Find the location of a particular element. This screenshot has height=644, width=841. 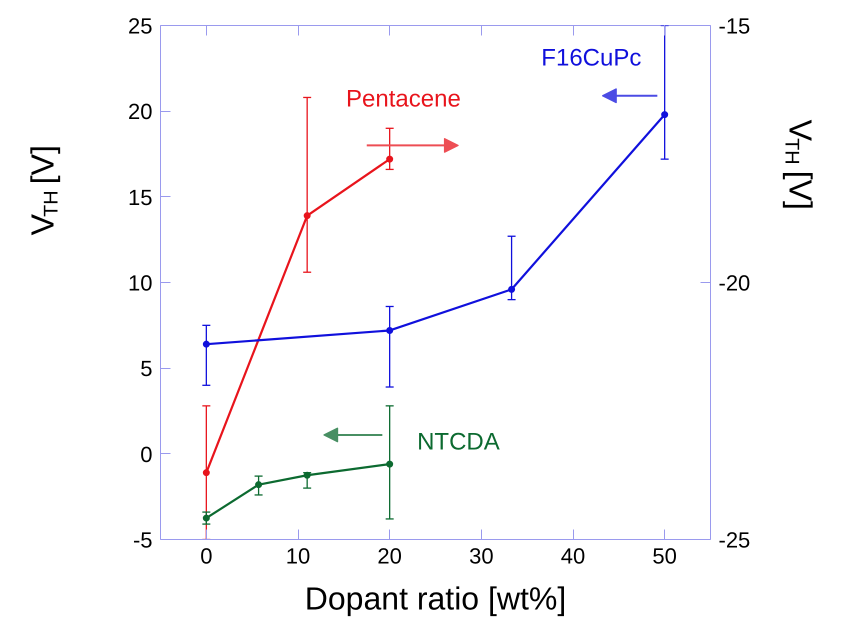

y-tick-label: 15 is located at coordinates (140, 197).